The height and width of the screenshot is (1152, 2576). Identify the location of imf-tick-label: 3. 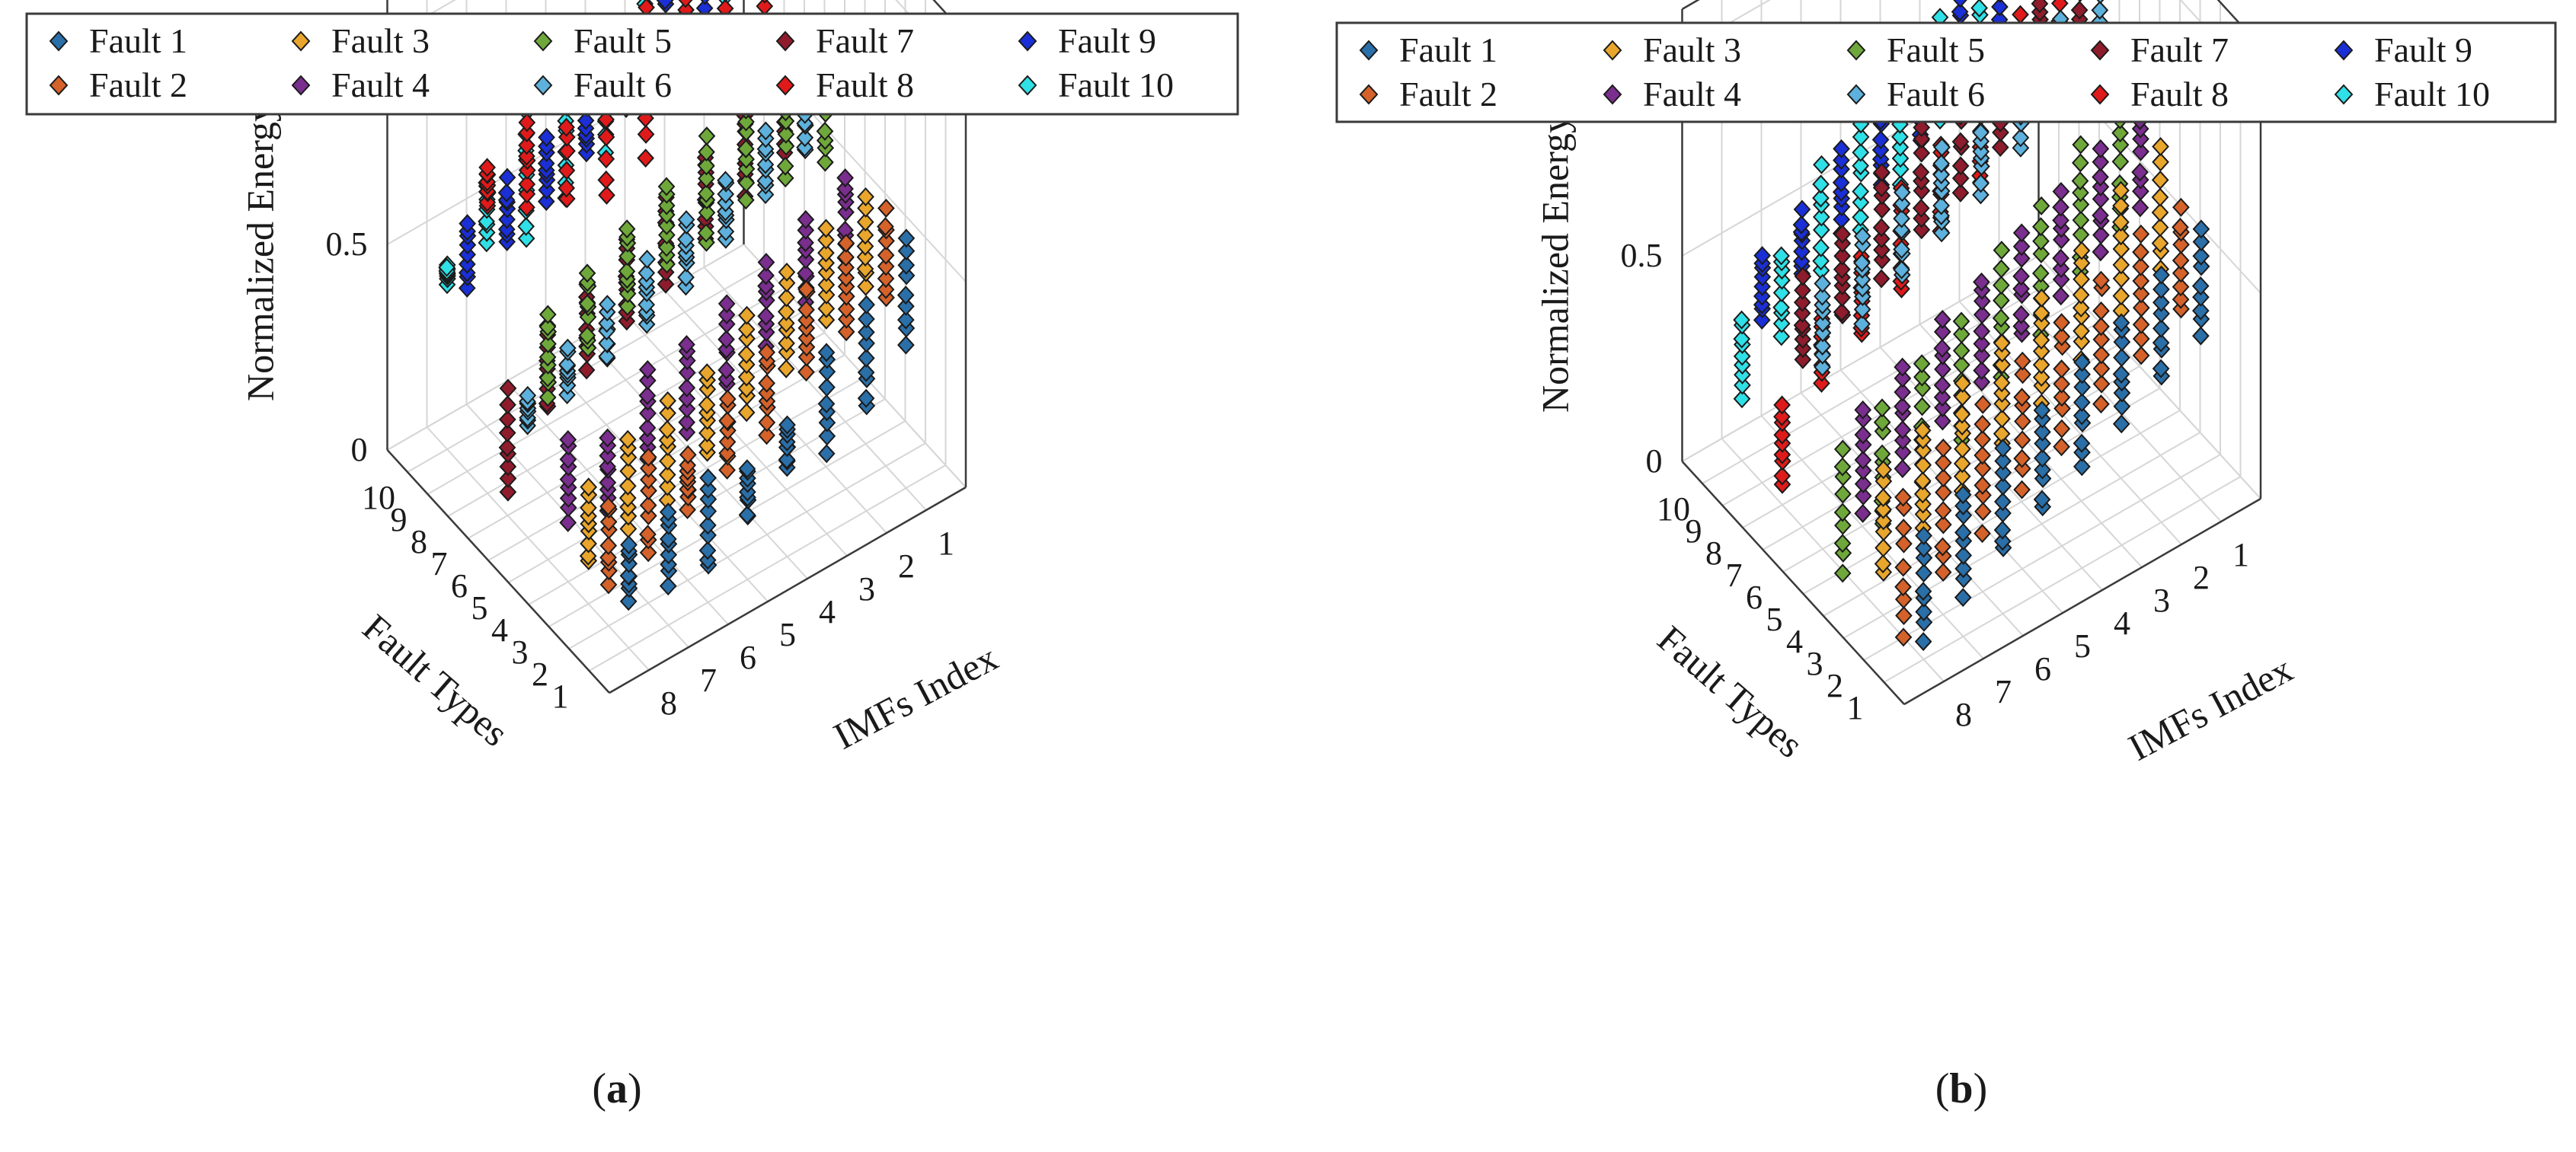
(2161, 600).